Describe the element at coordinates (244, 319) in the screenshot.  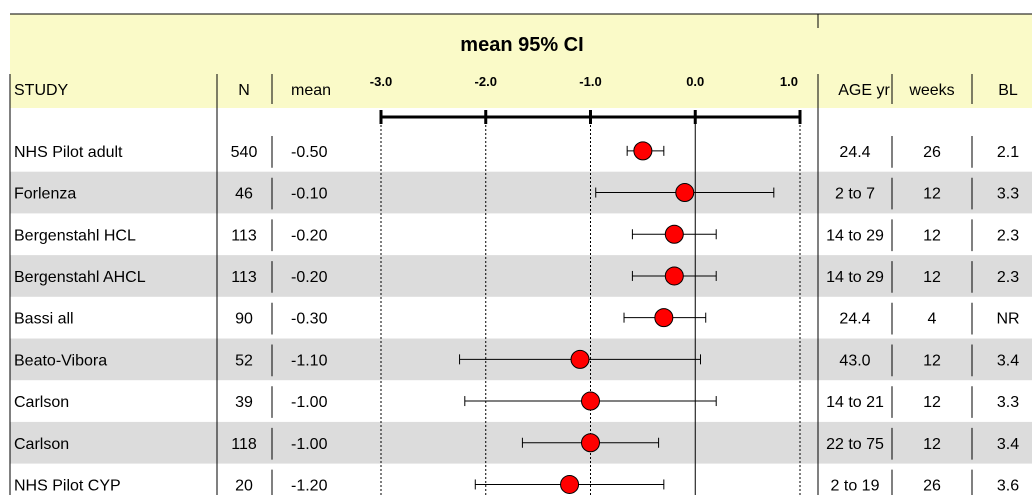
I see `cell-n: 90` at that location.